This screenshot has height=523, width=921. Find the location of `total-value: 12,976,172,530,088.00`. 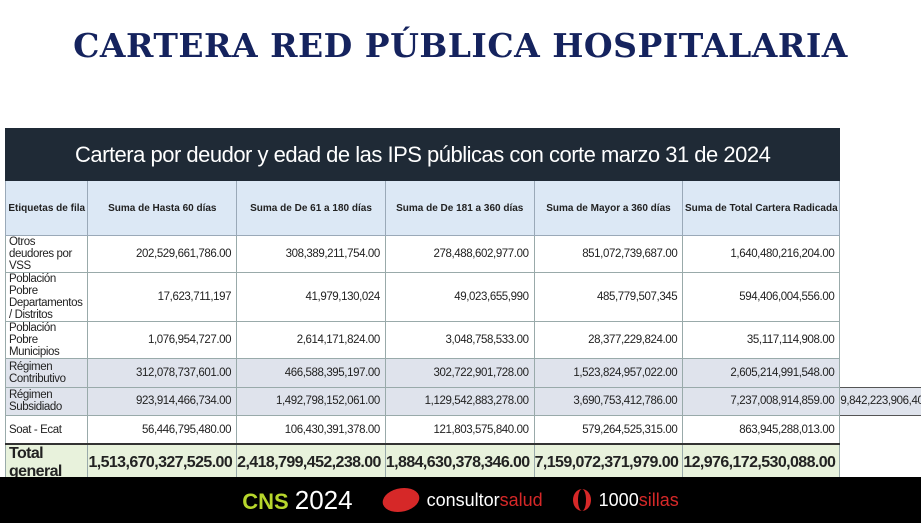

total-value: 12,976,172,530,088.00 is located at coordinates (761, 462).